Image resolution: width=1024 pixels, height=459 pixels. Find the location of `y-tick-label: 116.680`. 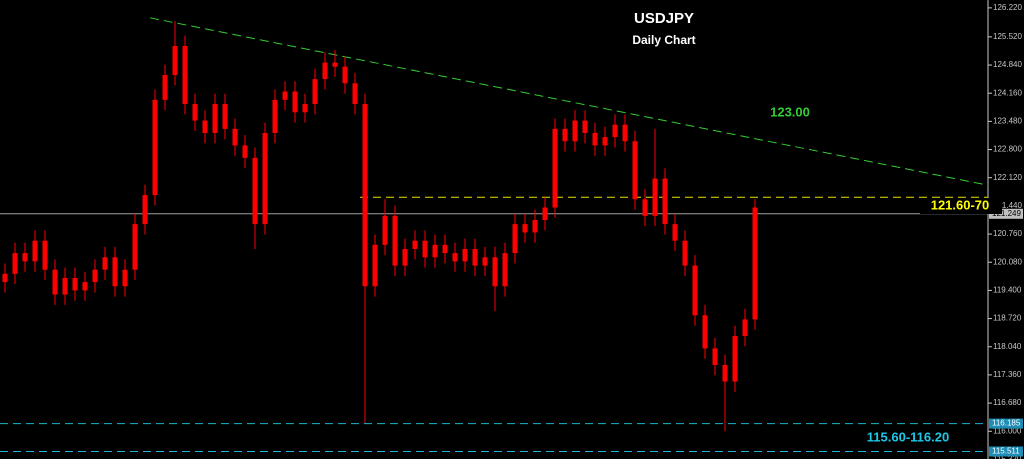

y-tick-label: 116.680 is located at coordinates (1007, 402).